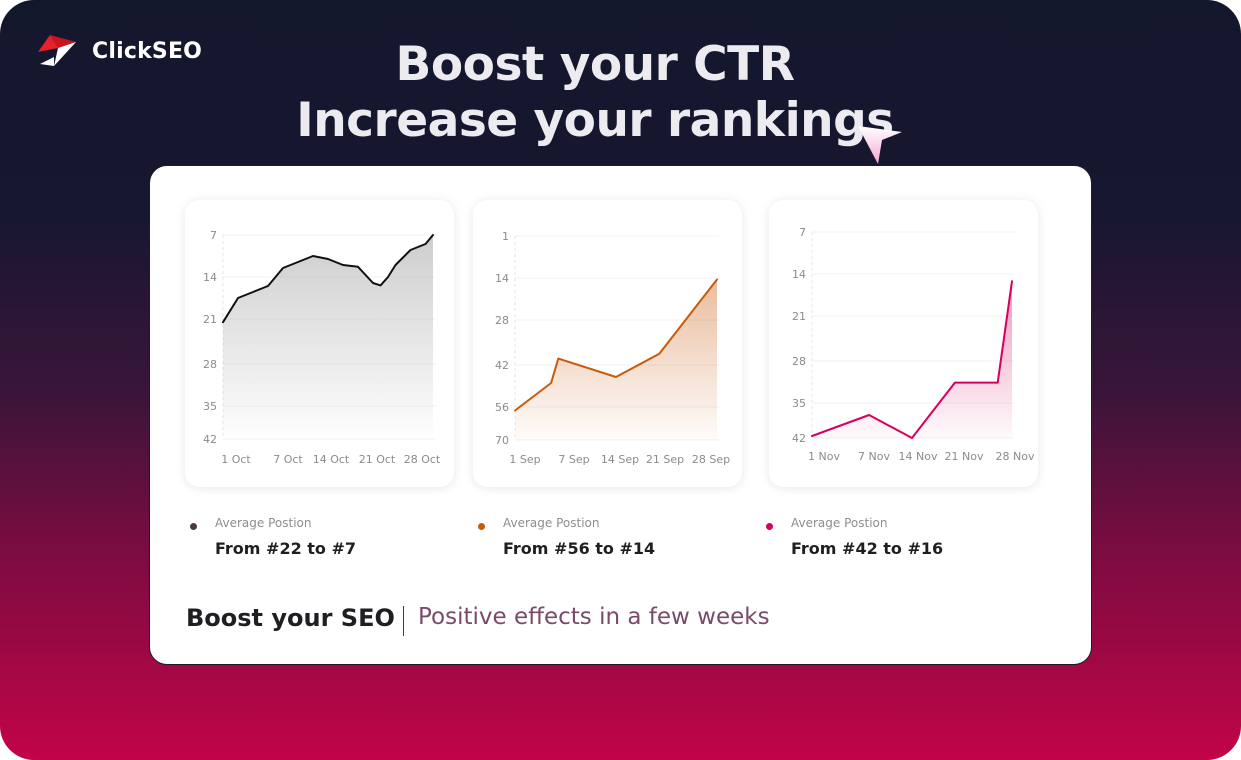 This screenshot has height=760, width=1241. Describe the element at coordinates (594, 617) in the screenshot. I see `footer-subtitle: Positive effects in a few weeks` at that location.